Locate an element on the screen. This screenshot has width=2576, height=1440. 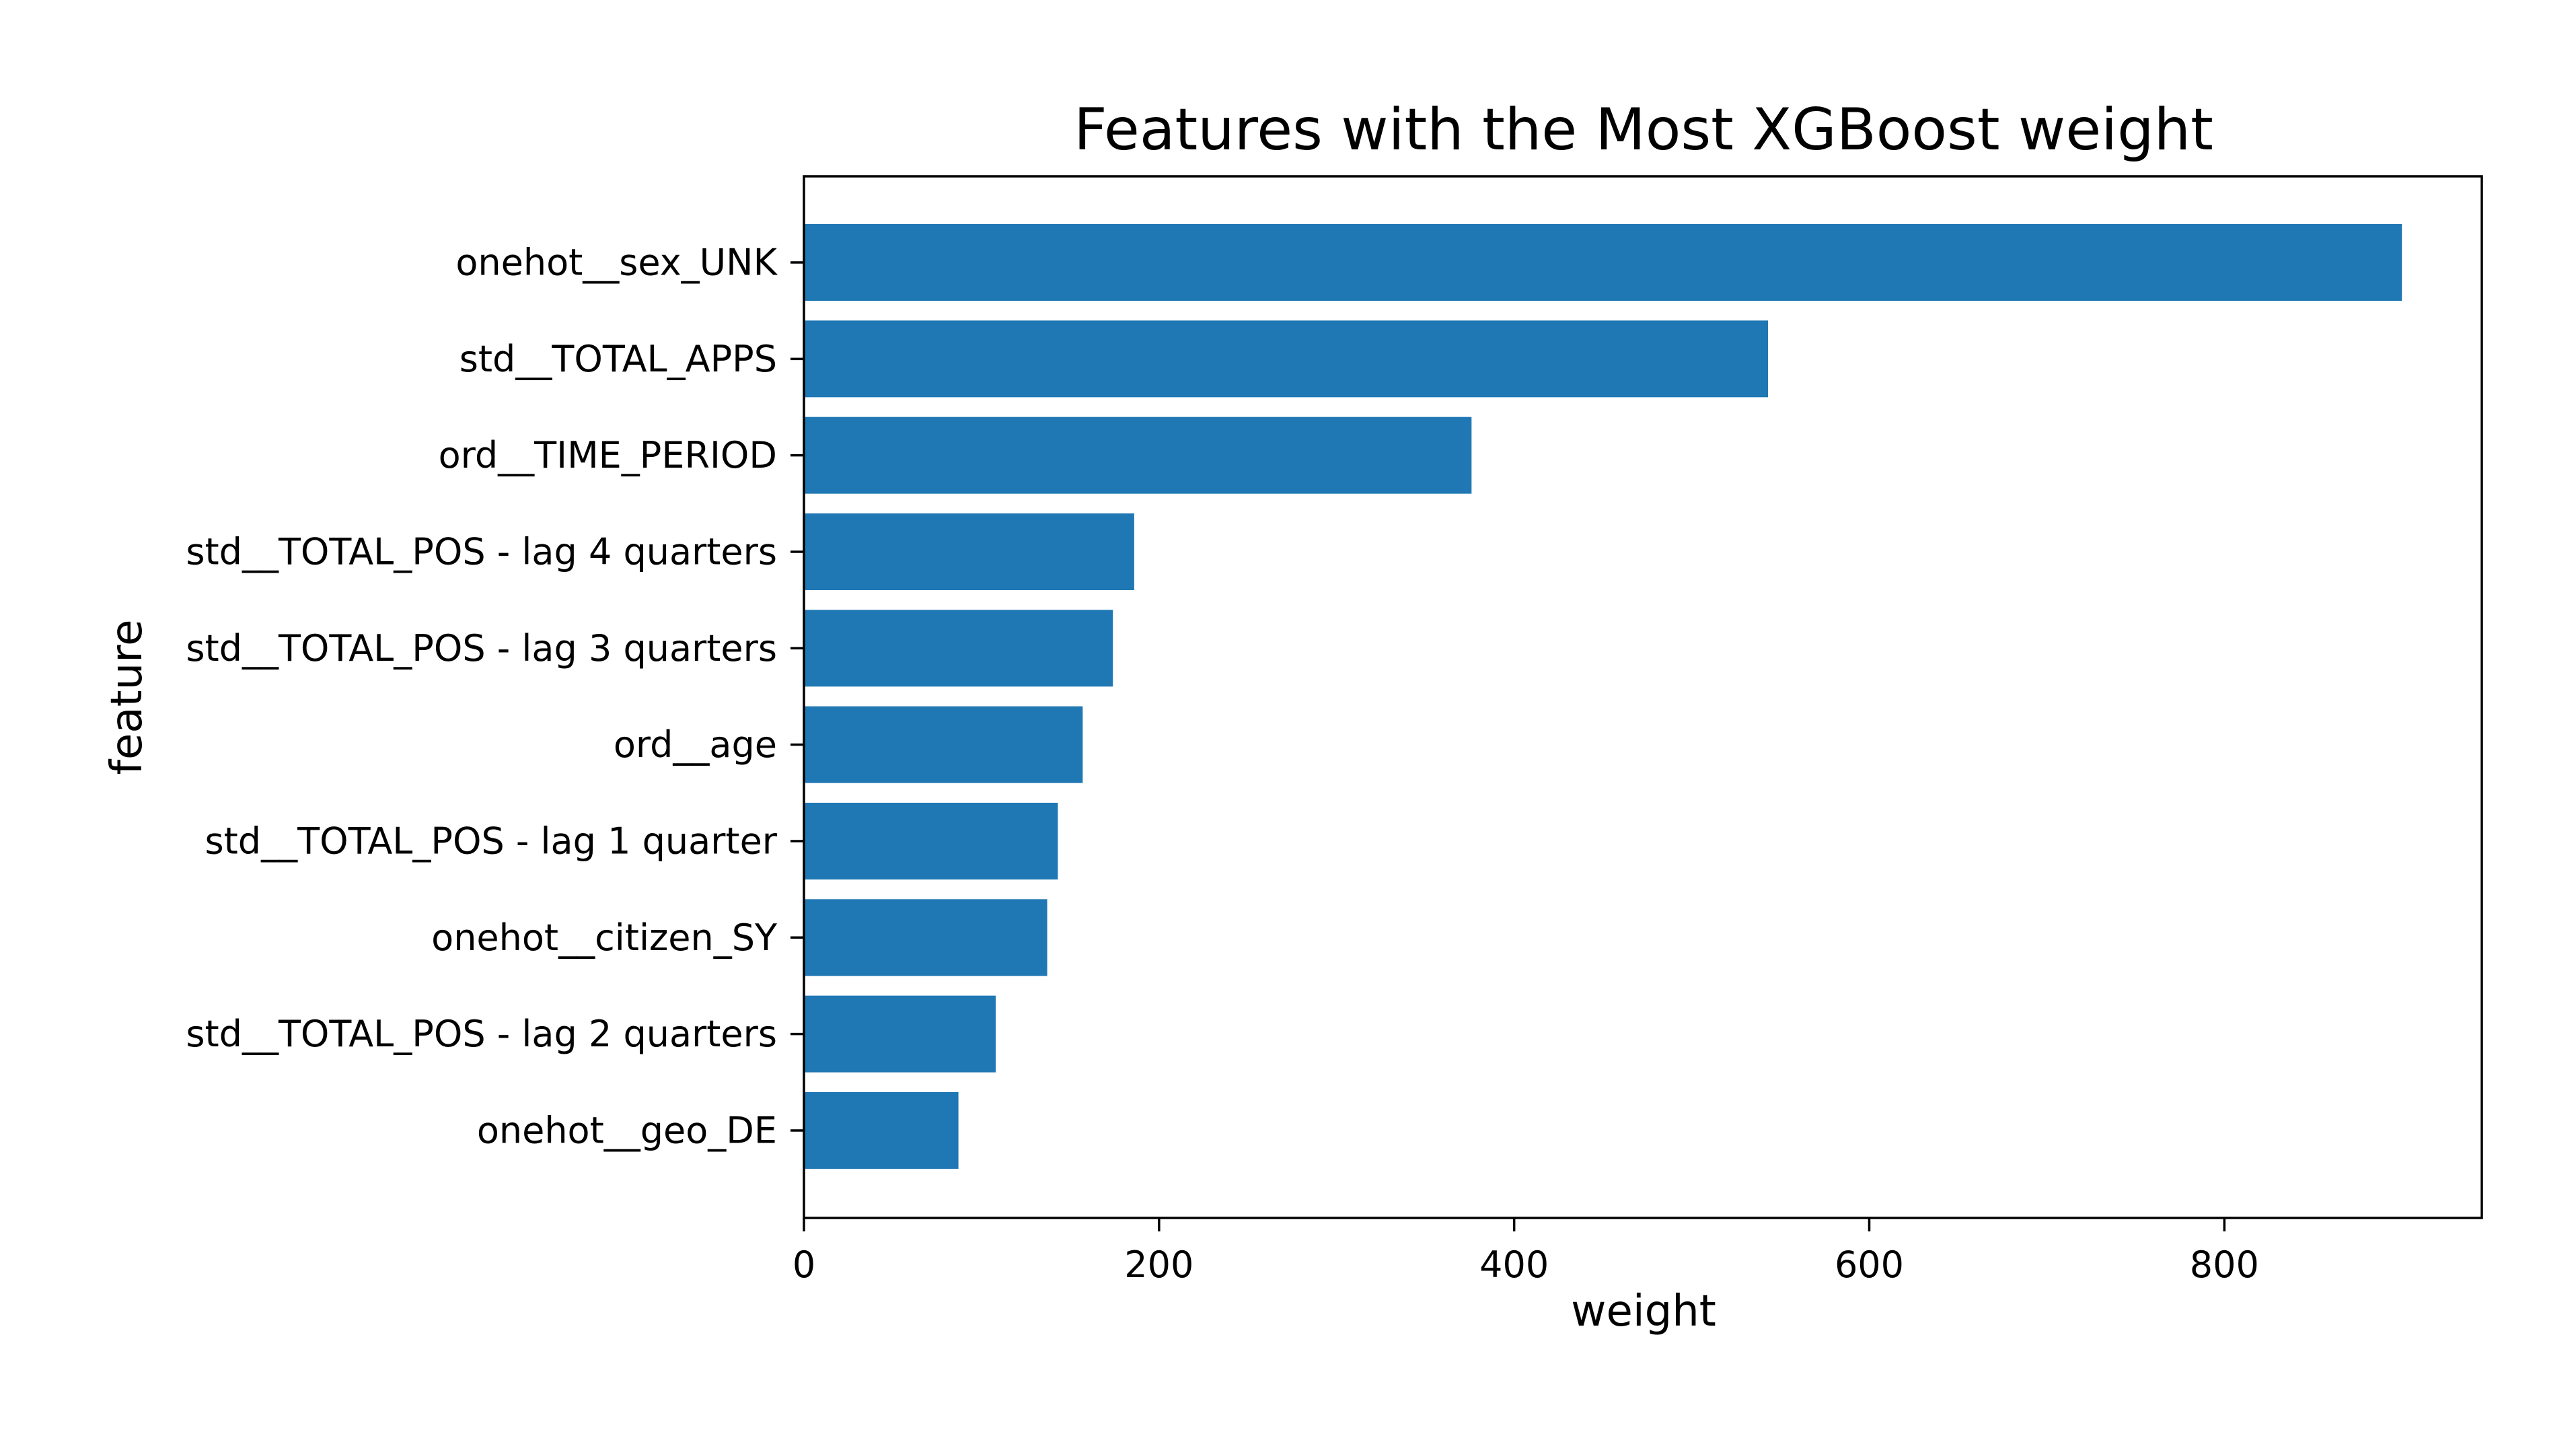
x-tick-label: 800 is located at coordinates (2224, 1265).